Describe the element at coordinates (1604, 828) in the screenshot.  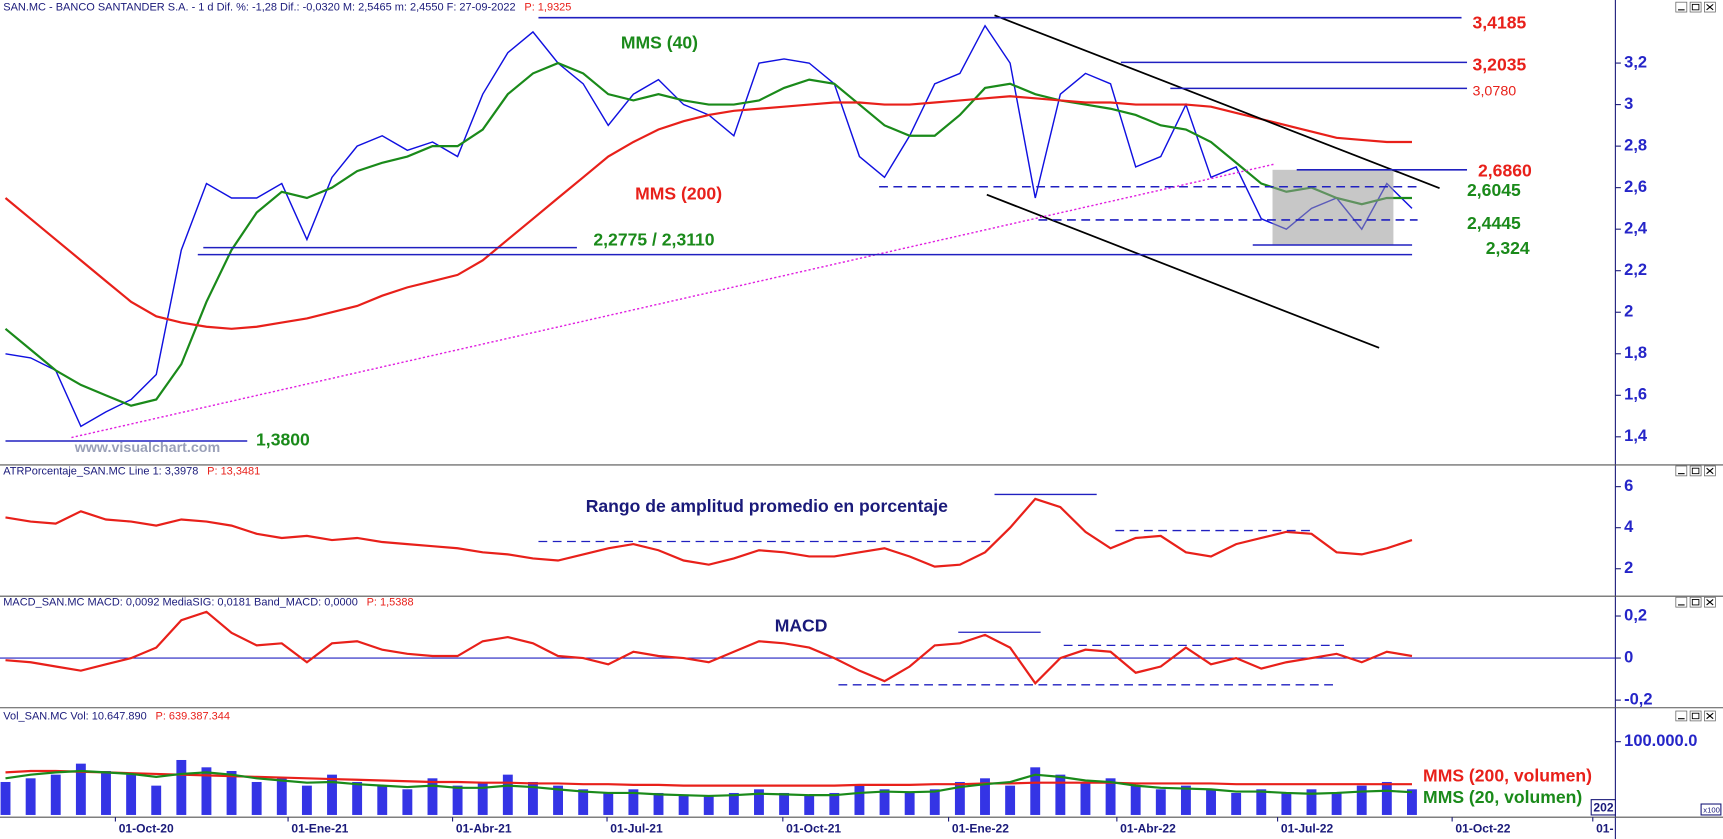
I see `x-tick-label: 01-` at that location.